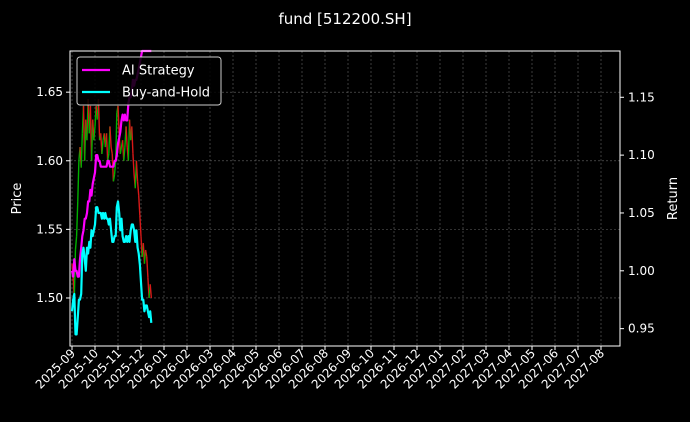 Image resolution: width=690 pixels, height=422 pixels. I want to click on y-right-tick-label: 1.15, so click(641, 97).